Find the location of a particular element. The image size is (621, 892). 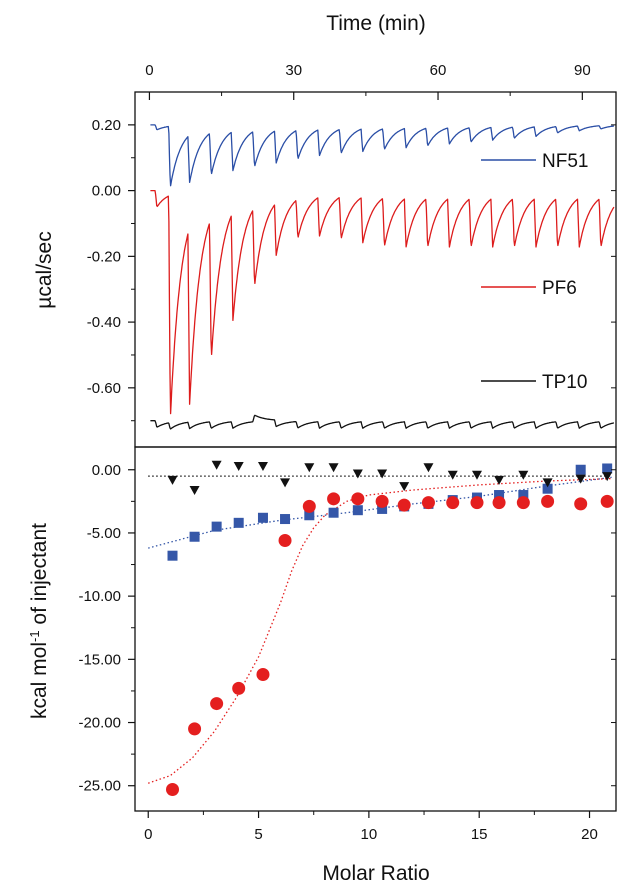

molar-ratio-tick-label-5: 5 is located at coordinates (258, 834).